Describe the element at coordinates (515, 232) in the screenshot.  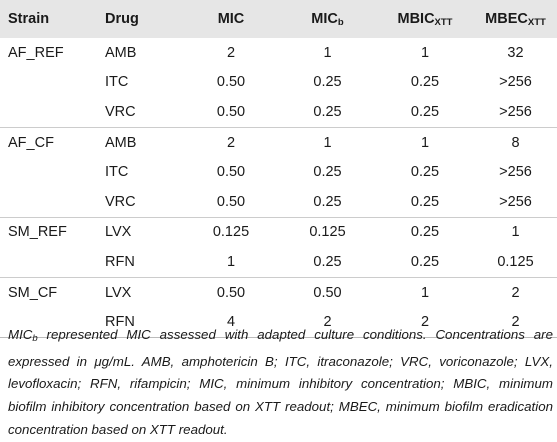
I see `cell-mbec-xtt: 1` at that location.